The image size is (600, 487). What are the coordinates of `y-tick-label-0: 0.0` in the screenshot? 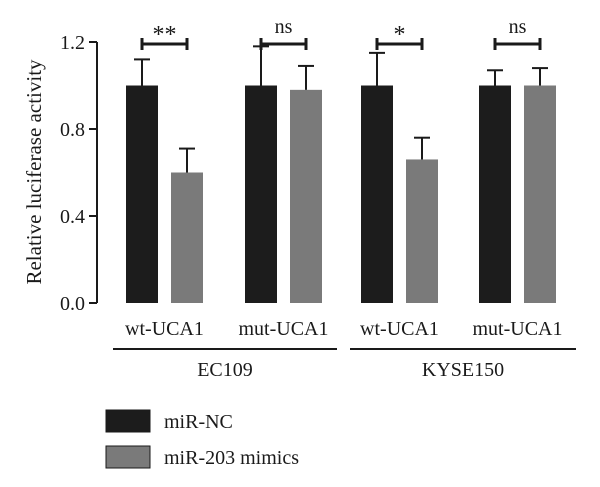 It's located at (72, 304).